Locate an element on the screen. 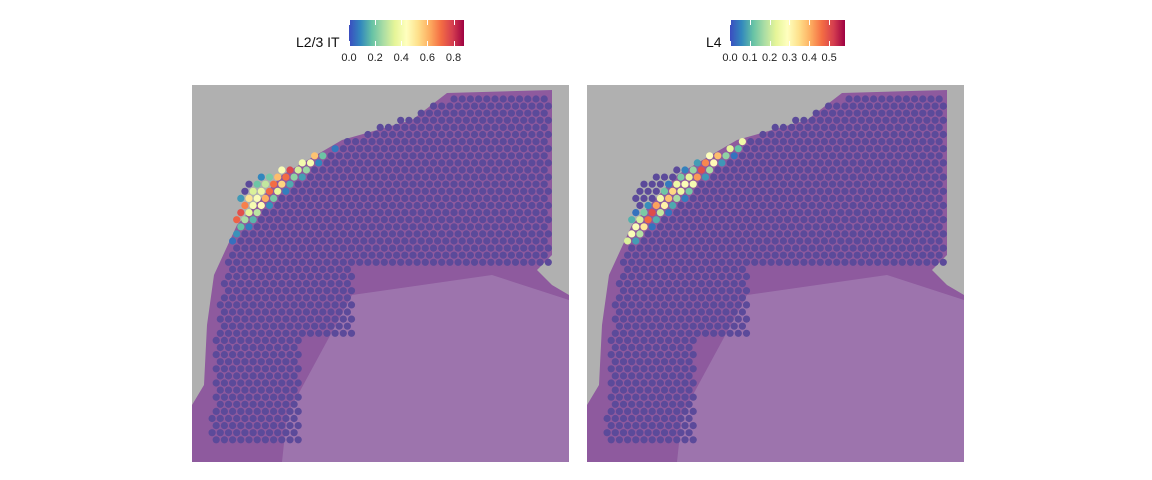 The width and height of the screenshot is (1152, 480). colorbar-tick-mark is located at coordinates (349, 22).